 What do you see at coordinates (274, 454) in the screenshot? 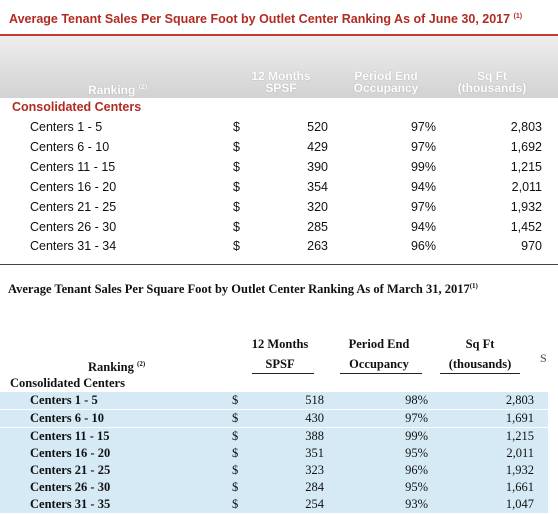
I see `table-row: Centers 16 - 20 $351 95% 2,011` at bounding box center [274, 454].